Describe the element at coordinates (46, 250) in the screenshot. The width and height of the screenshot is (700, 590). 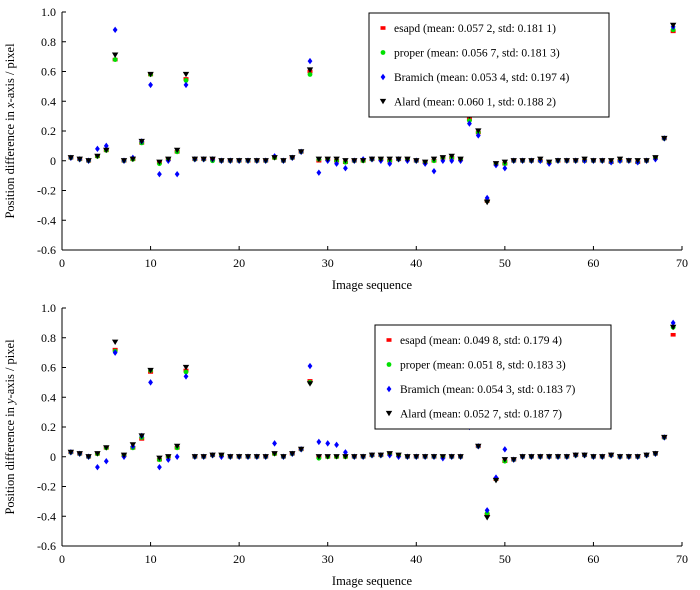
I see `y-tick-label: -0.6` at that location.